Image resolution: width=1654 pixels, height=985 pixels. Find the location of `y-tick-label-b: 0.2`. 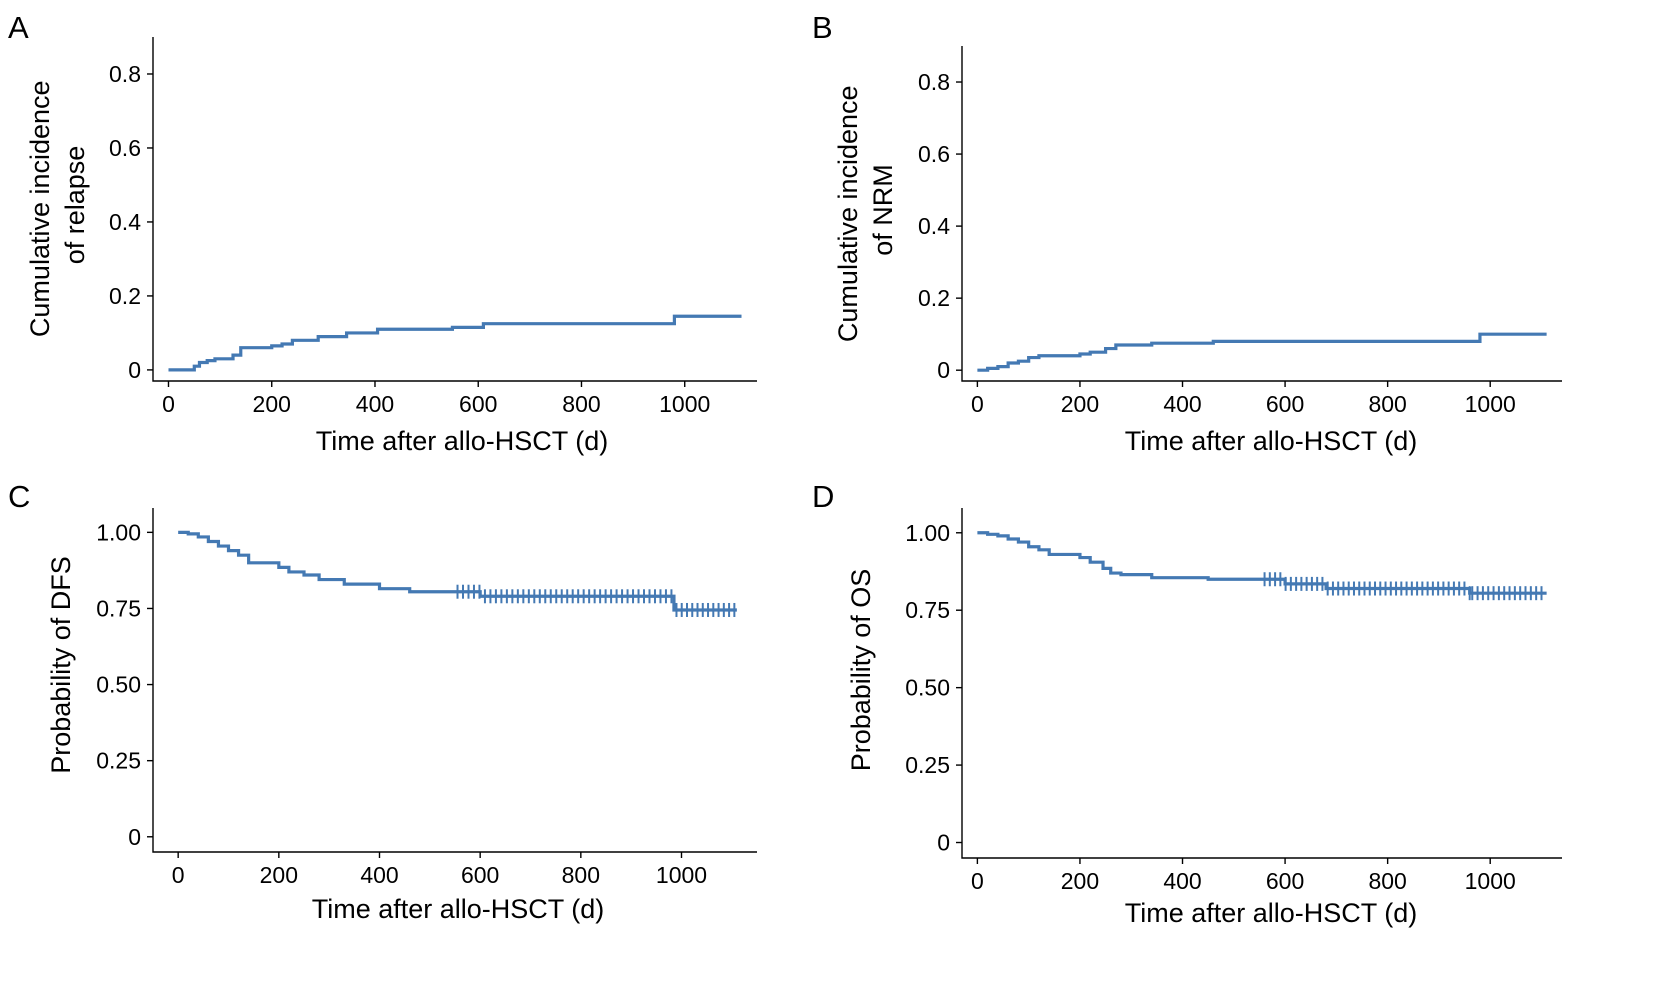

y-tick-label-b: 0.2 is located at coordinates (934, 298).